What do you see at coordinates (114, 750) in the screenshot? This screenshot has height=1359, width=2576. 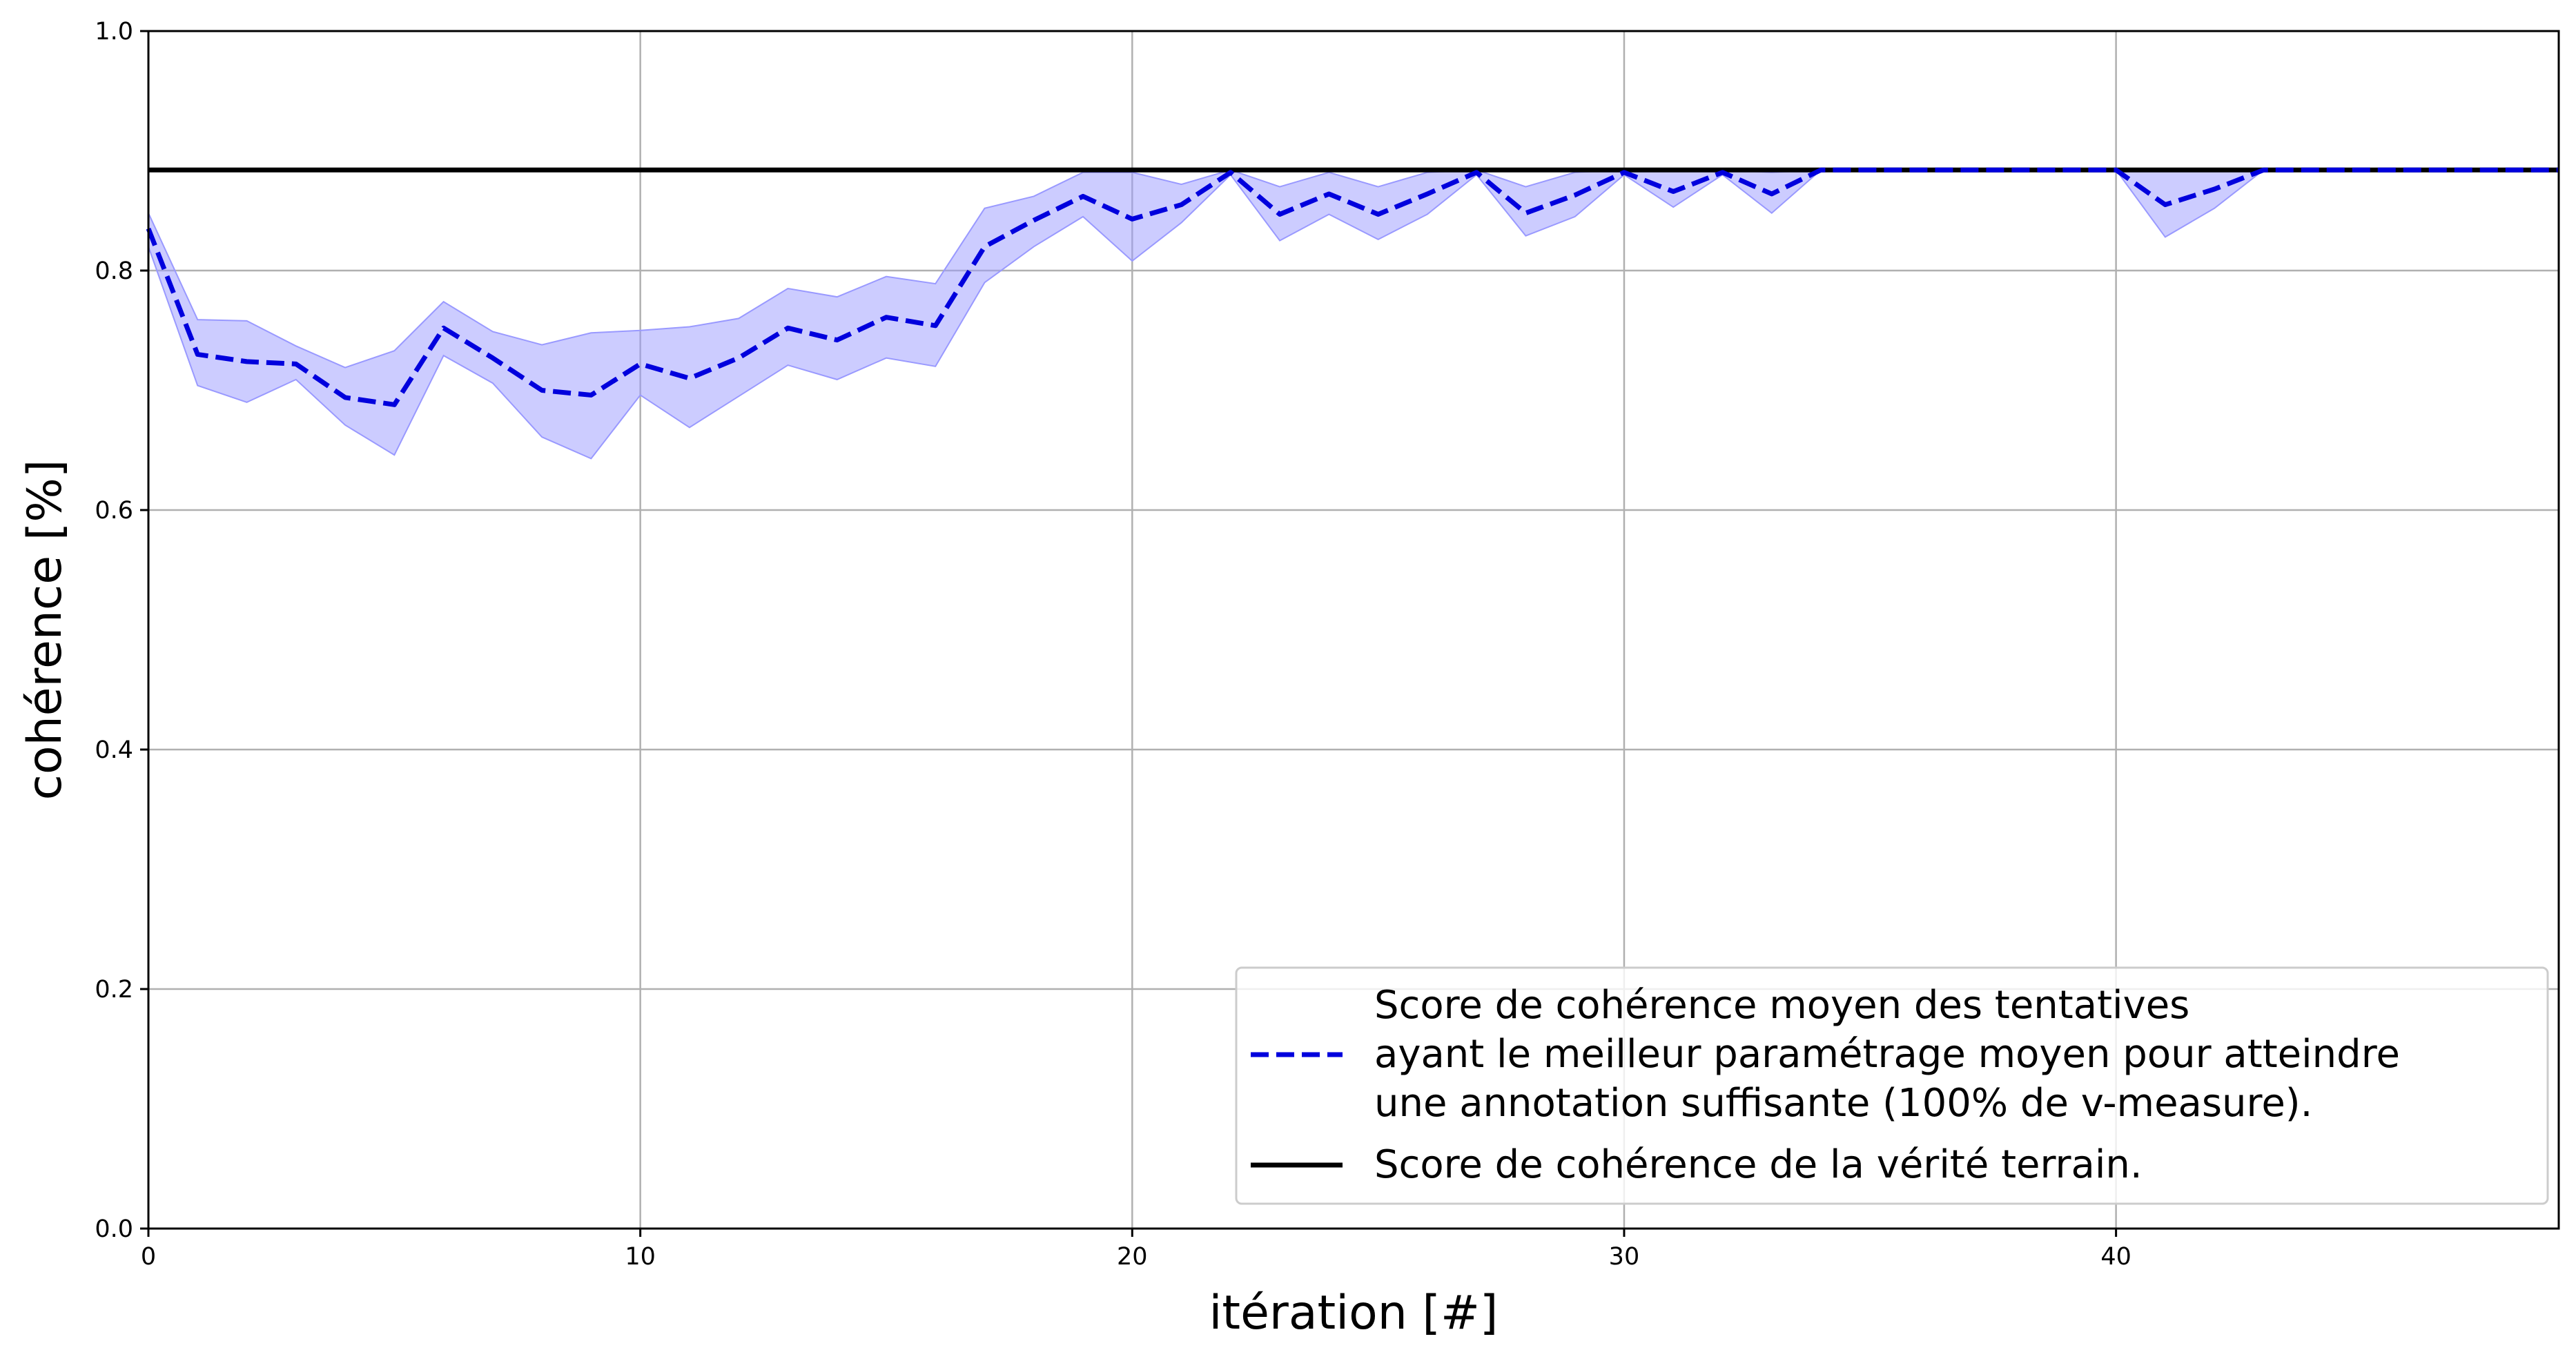 I see `y-tick-label-2: 0.4` at bounding box center [114, 750].